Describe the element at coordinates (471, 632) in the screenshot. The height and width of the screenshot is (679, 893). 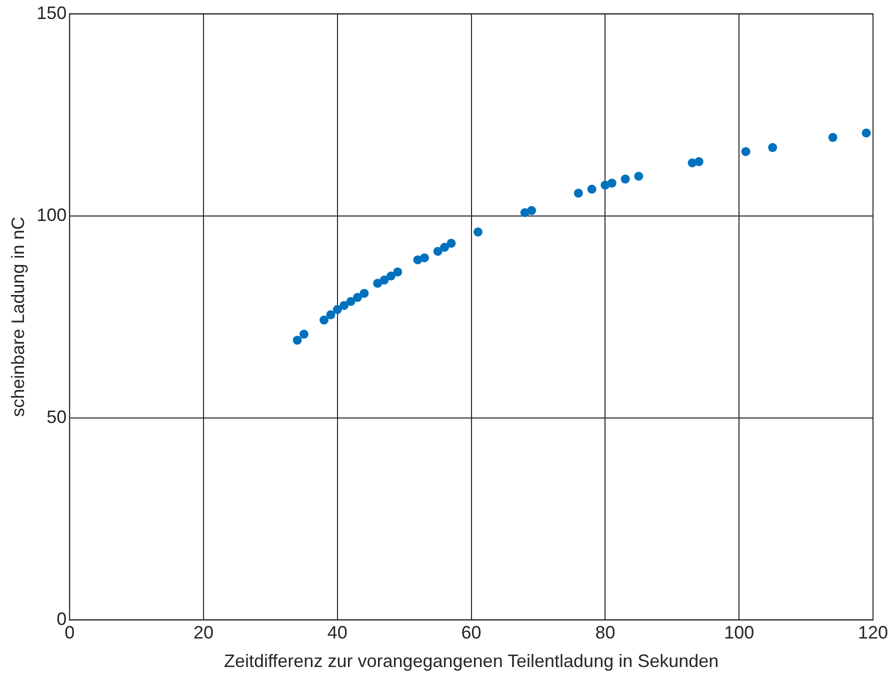
I see `x-tick-label: 60` at that location.